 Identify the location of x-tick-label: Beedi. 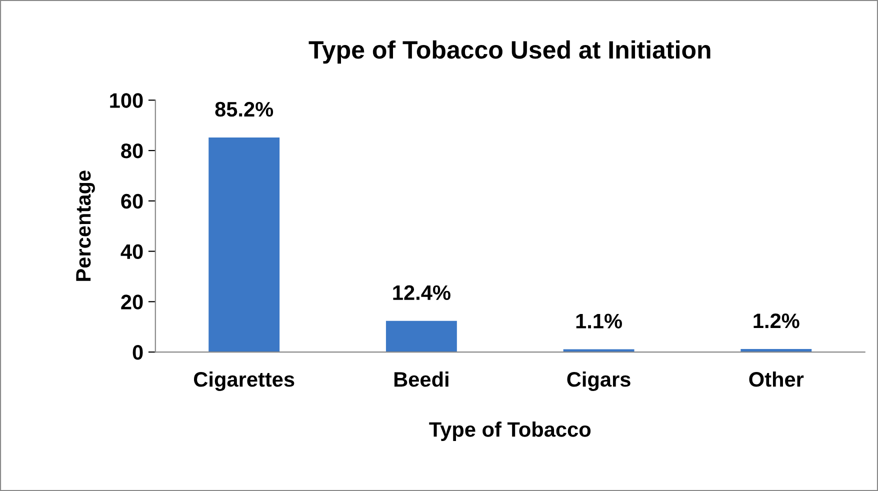
(421, 379).